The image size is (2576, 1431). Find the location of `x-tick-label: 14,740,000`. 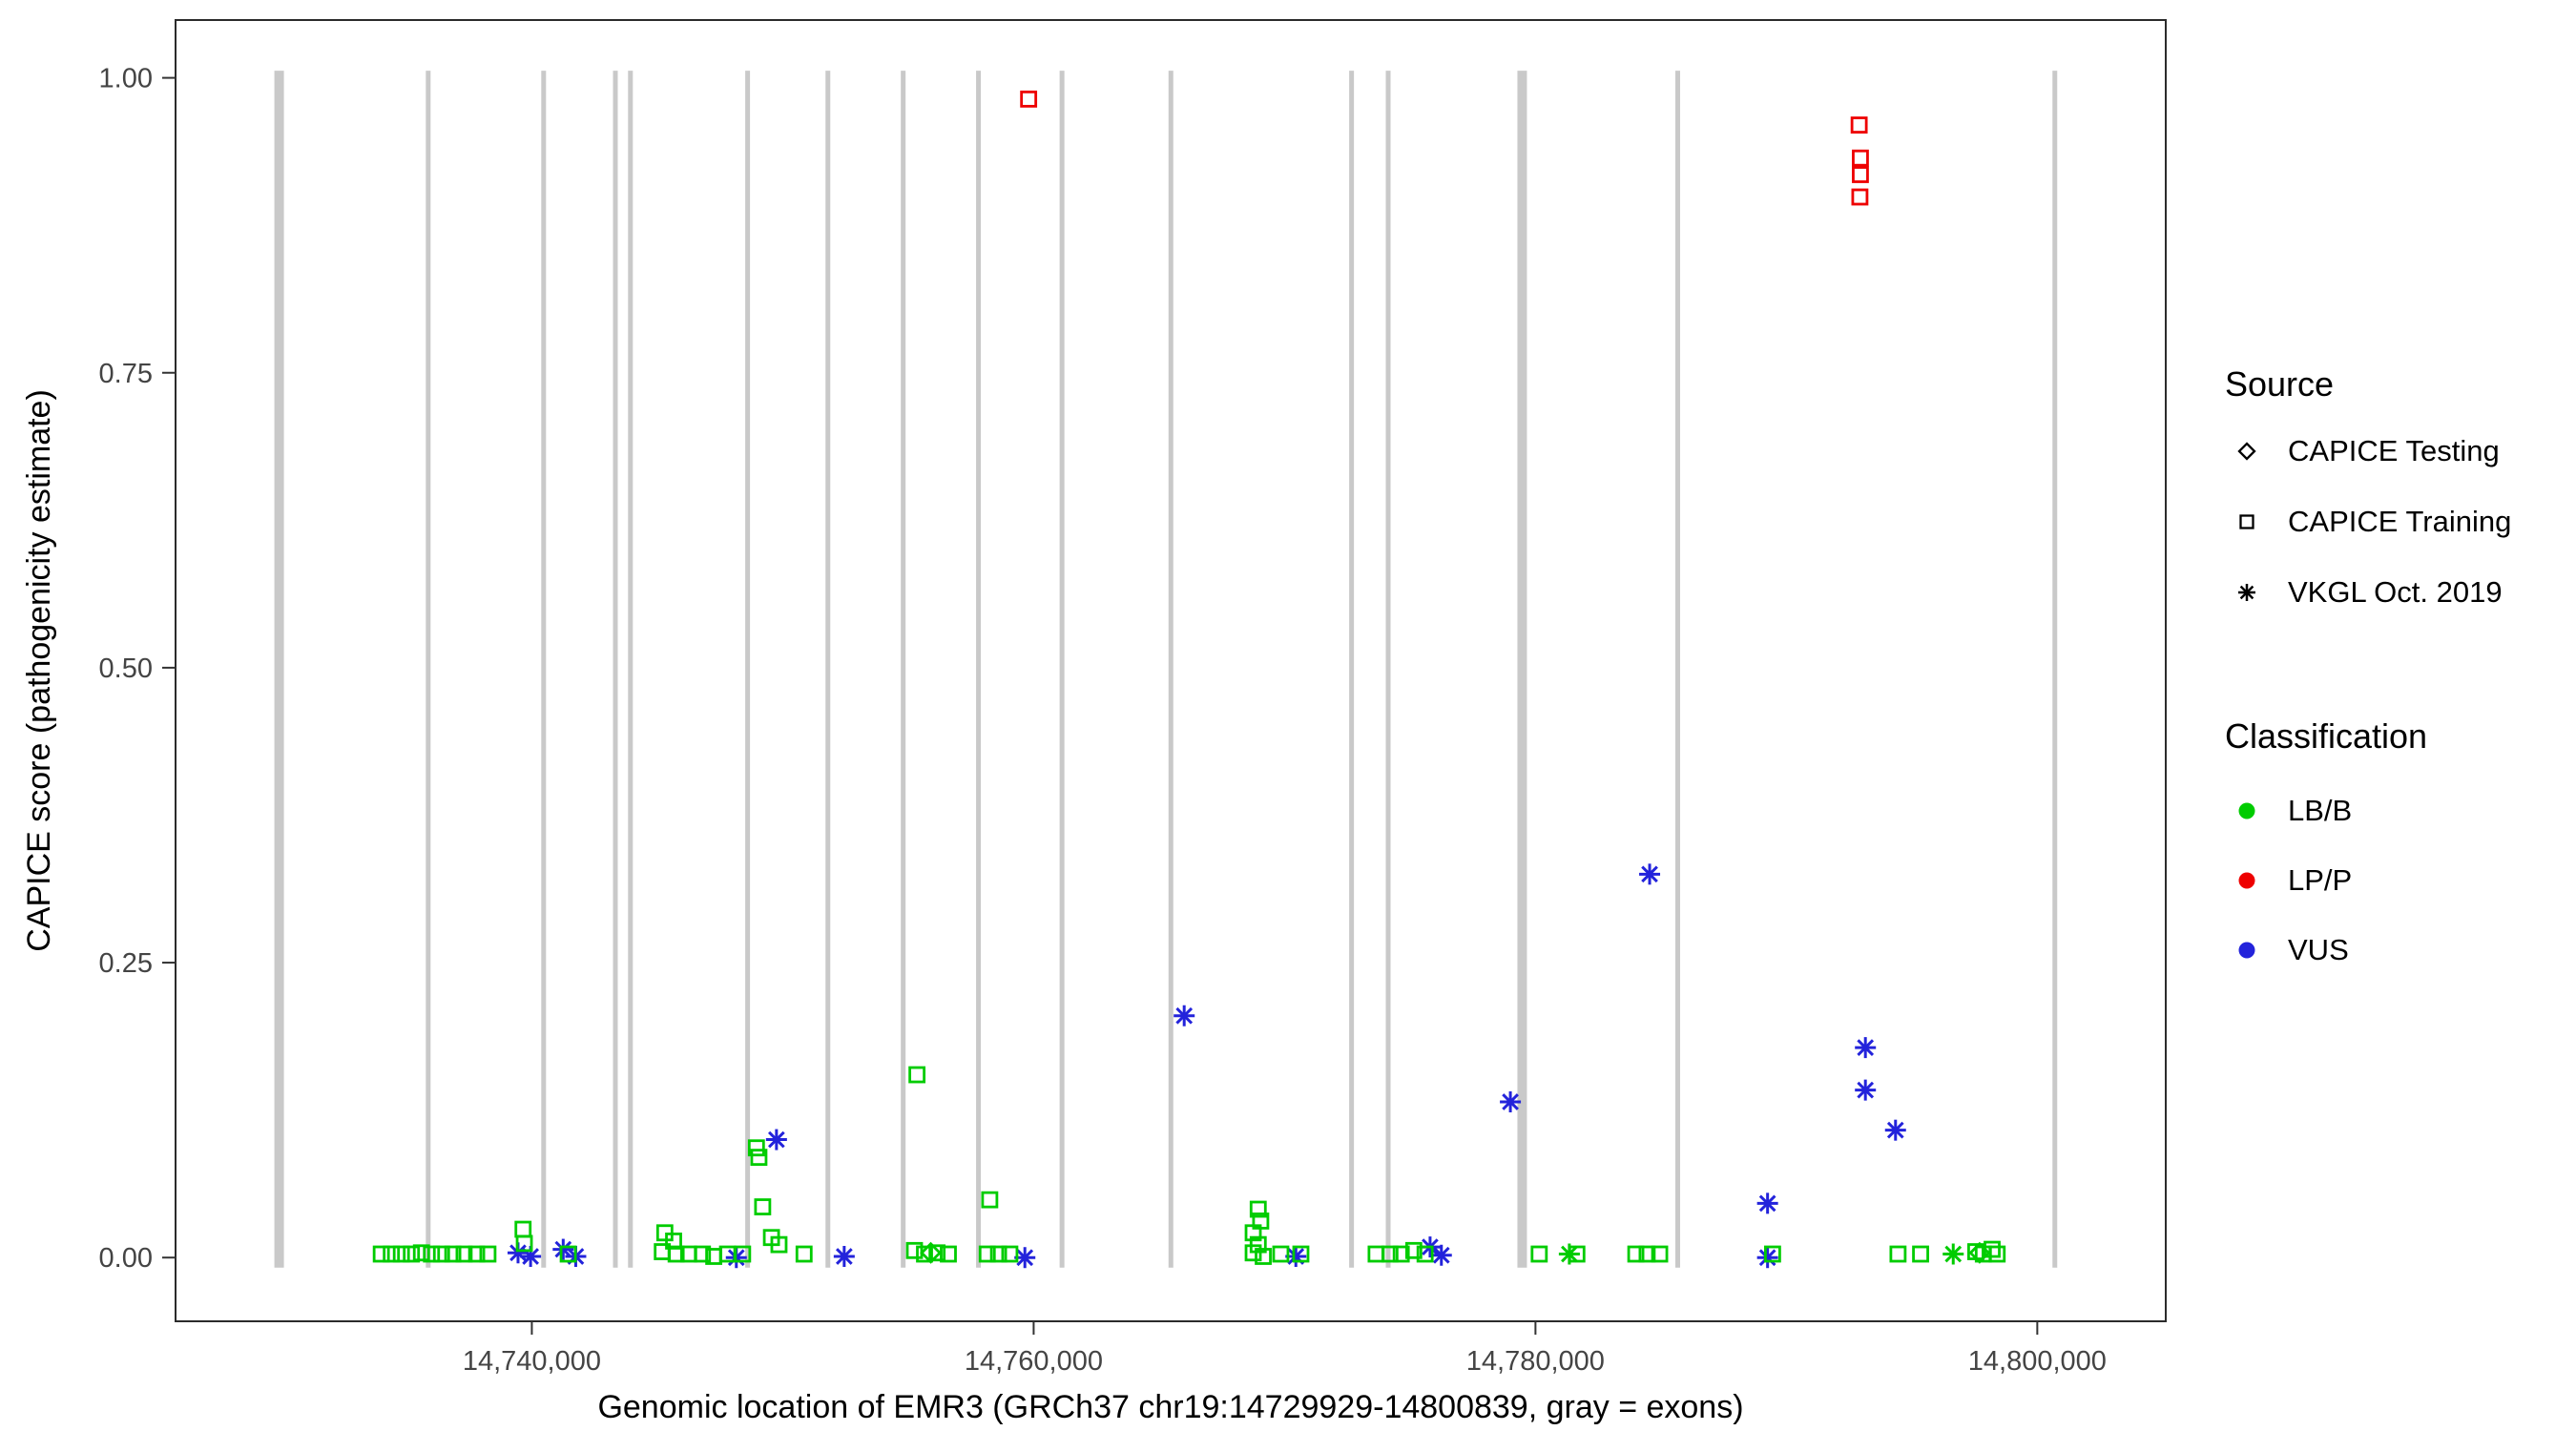

x-tick-label: 14,740,000 is located at coordinates (532, 1361).